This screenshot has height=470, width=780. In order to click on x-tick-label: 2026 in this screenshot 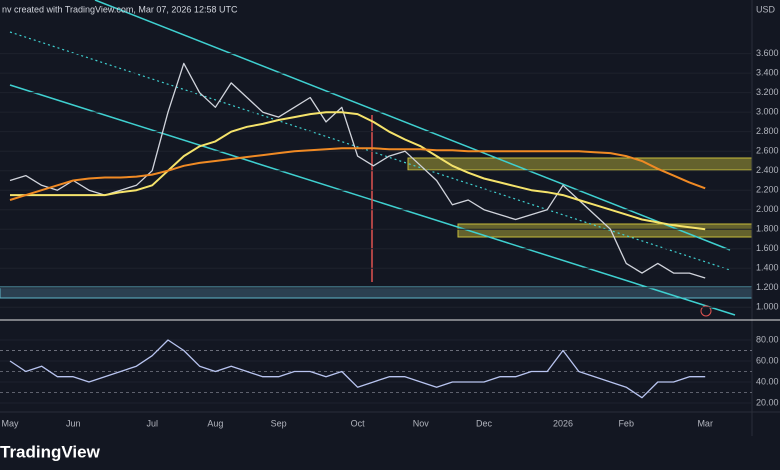, I will do `click(563, 423)`.